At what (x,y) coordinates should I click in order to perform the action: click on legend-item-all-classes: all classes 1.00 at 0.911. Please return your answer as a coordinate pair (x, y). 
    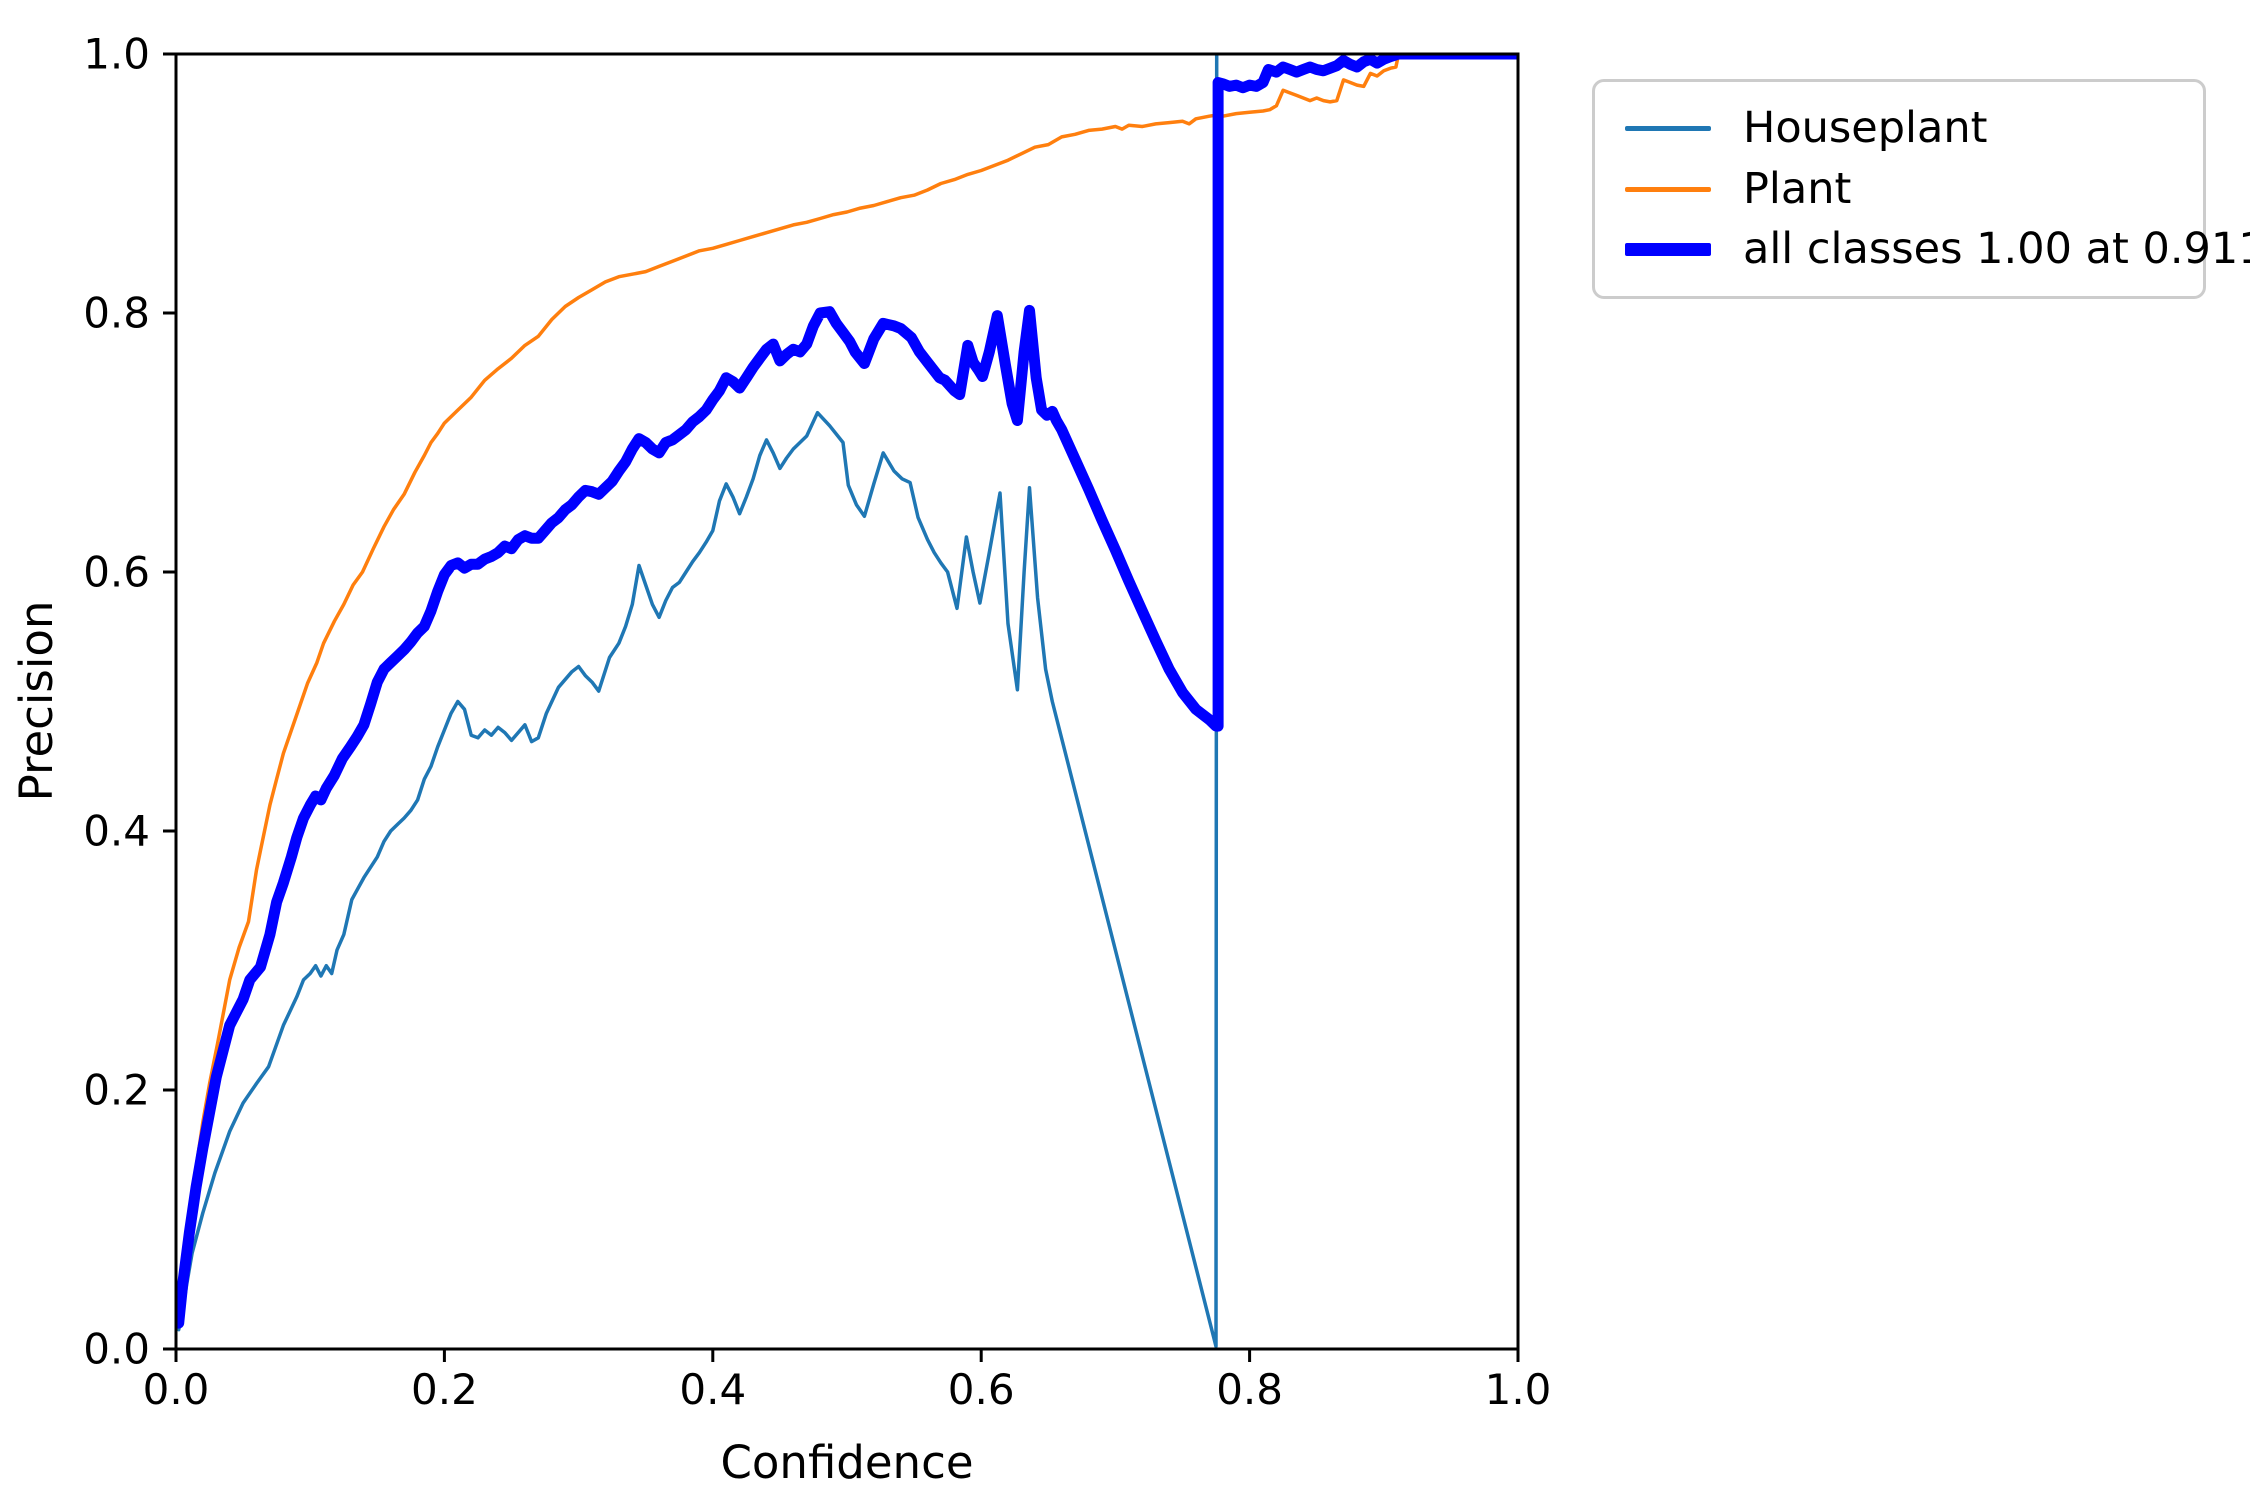
    Looking at the image, I should click on (1922, 249).